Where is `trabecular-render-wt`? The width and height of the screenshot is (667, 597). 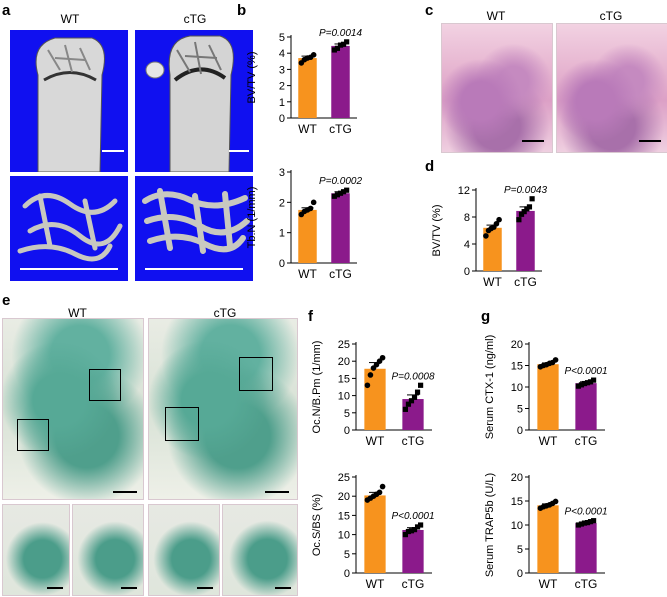
trabecular-render-wt is located at coordinates (70, 231).